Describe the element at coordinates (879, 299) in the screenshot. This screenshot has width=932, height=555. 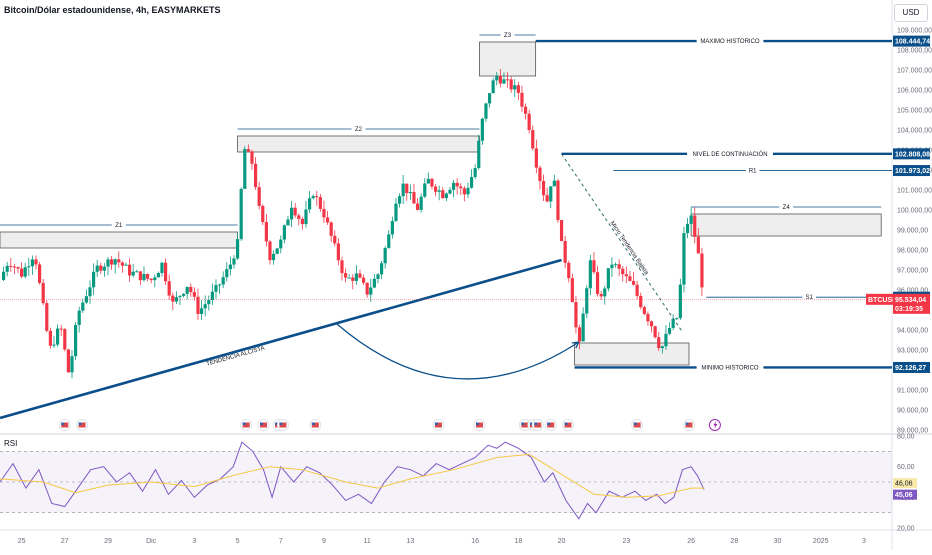
I see `symbol-tag` at that location.